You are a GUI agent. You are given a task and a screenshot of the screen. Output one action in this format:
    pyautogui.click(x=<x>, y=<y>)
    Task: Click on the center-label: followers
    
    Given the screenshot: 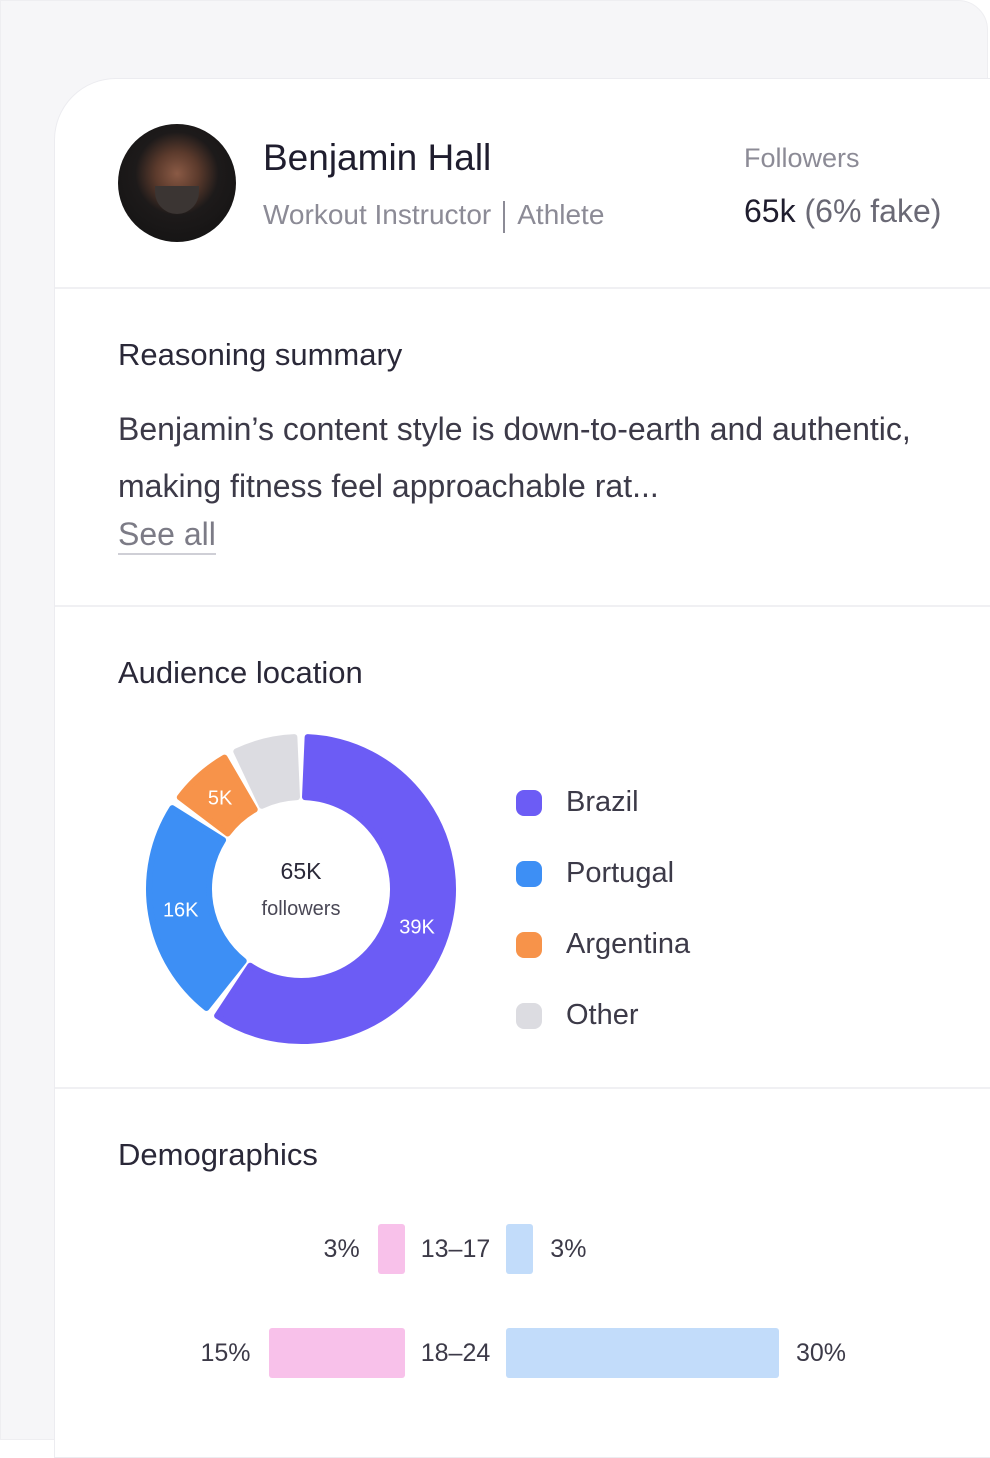 What is the action you would take?
    pyautogui.click(x=301, y=909)
    